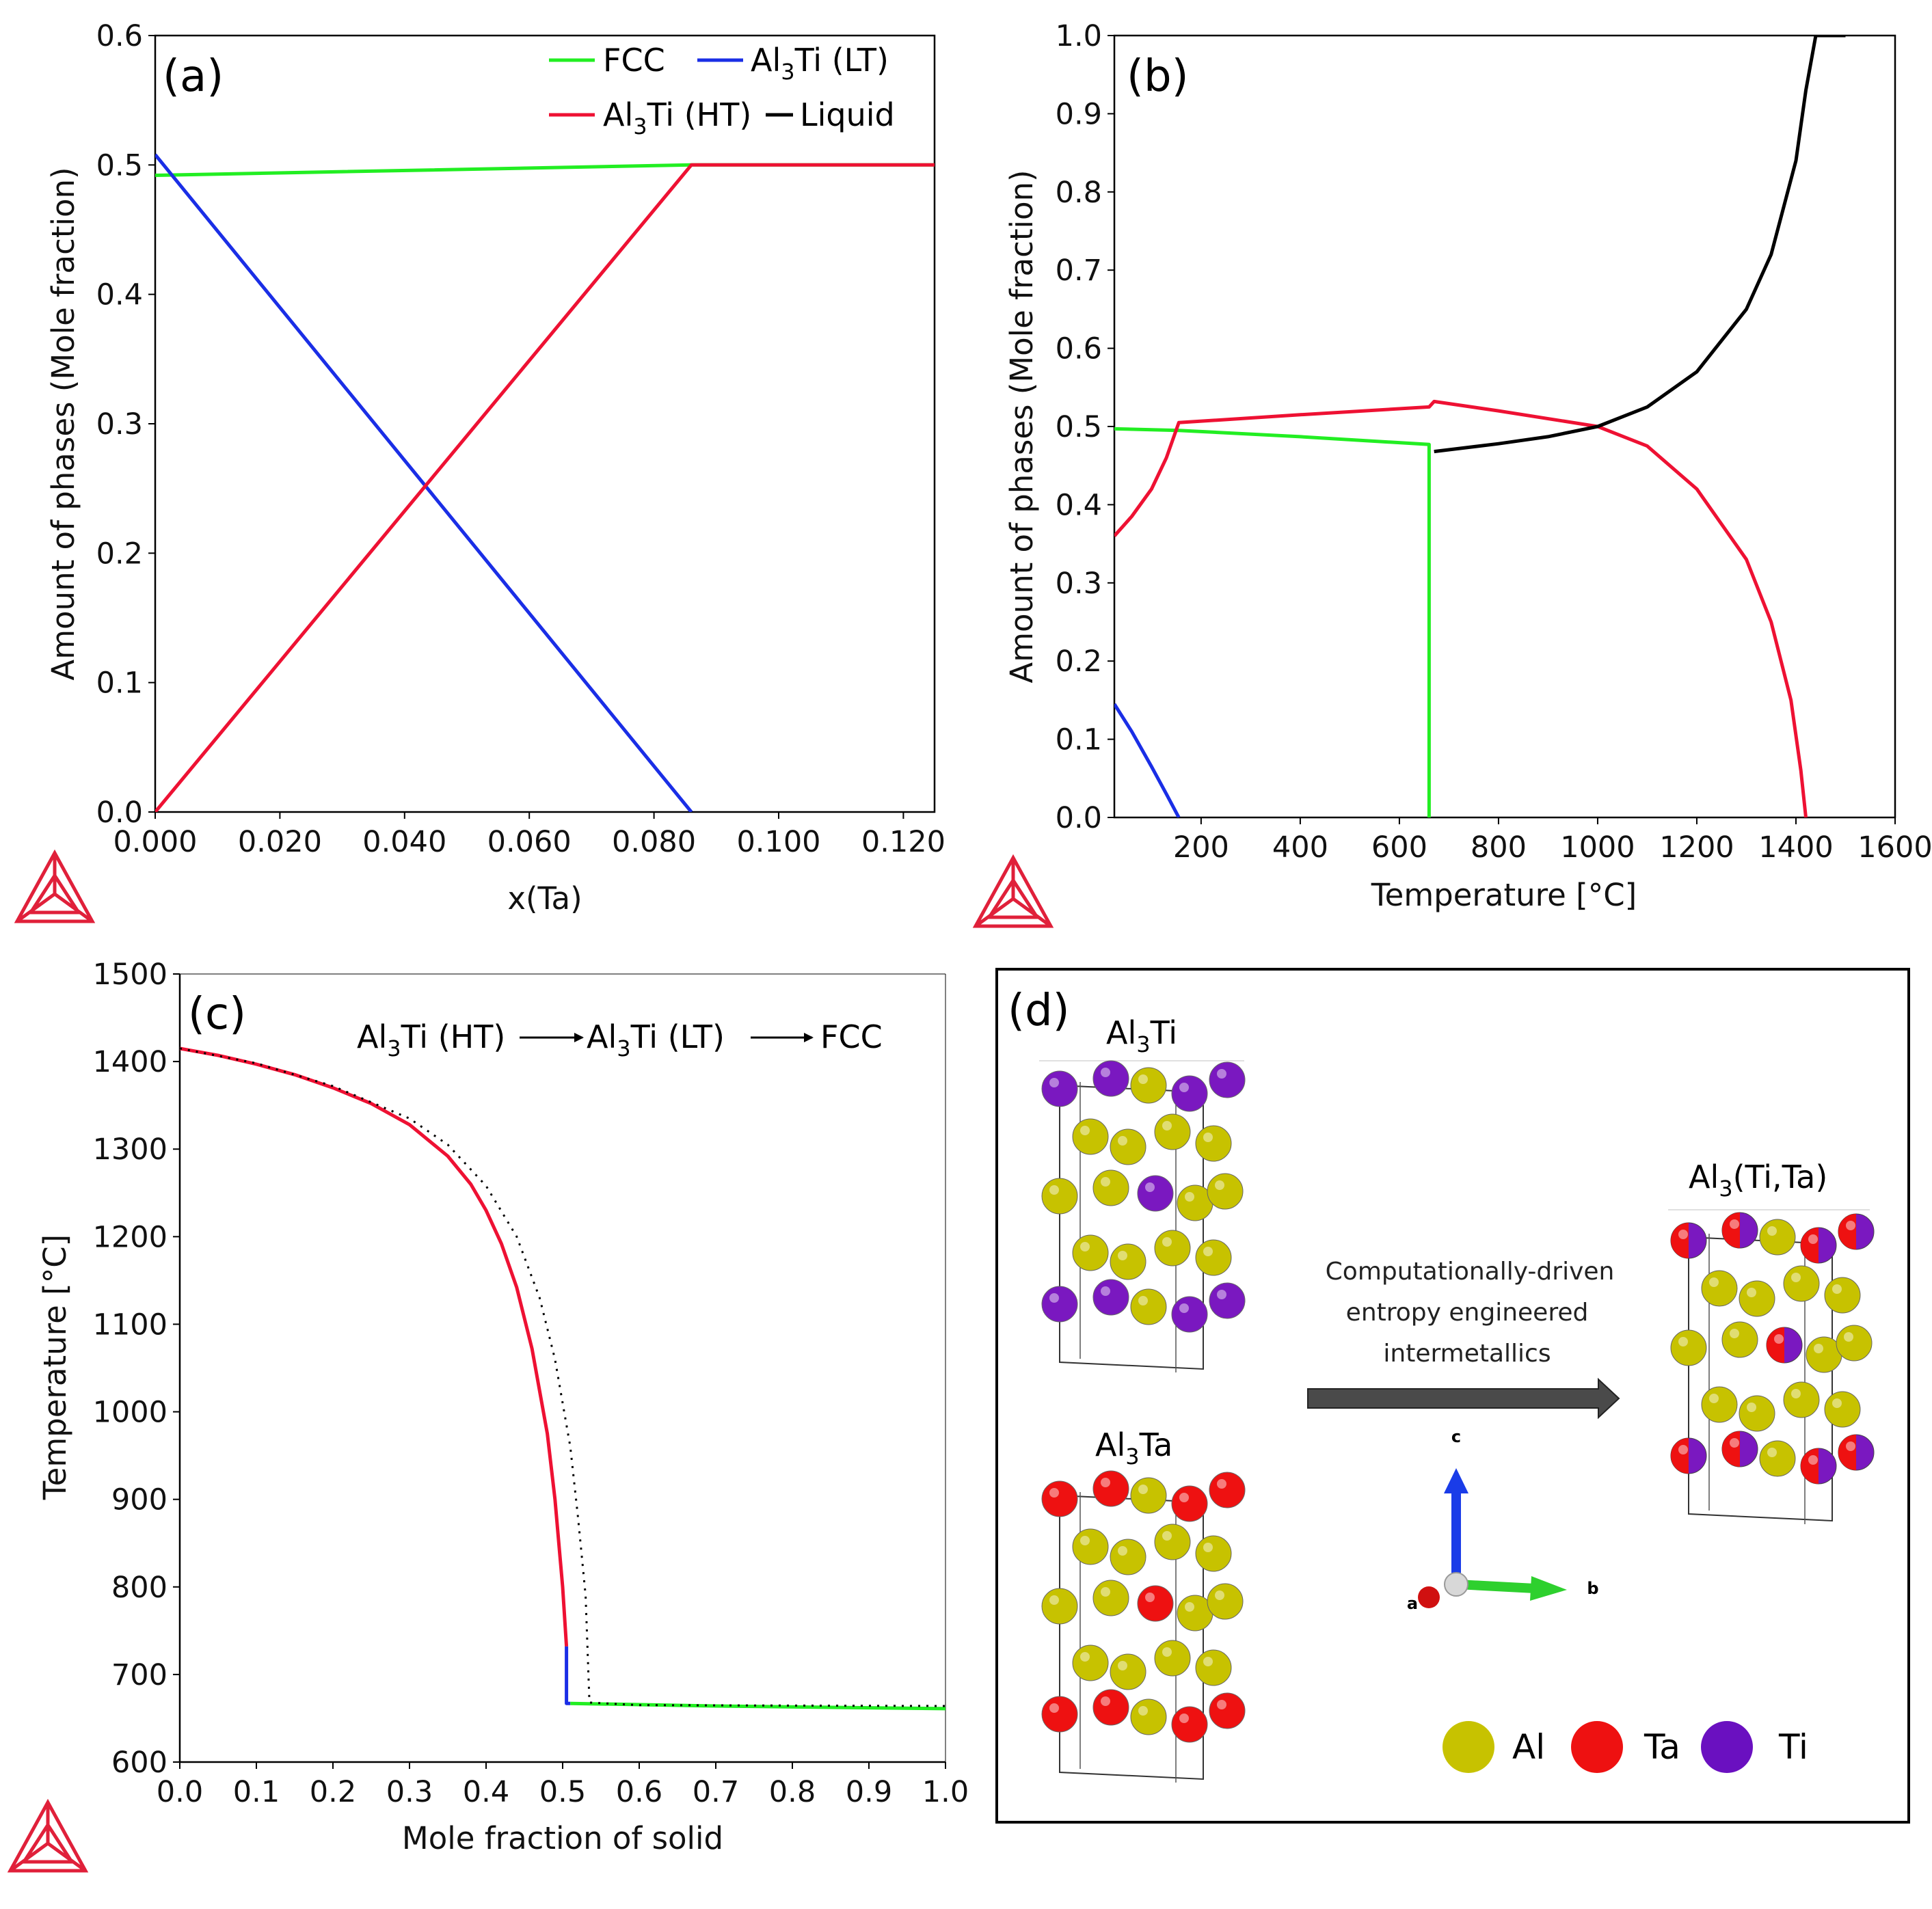  What do you see at coordinates (677, 117) in the screenshot?
I see `legend-ht-label: Al3Ti (HT)` at bounding box center [677, 117].